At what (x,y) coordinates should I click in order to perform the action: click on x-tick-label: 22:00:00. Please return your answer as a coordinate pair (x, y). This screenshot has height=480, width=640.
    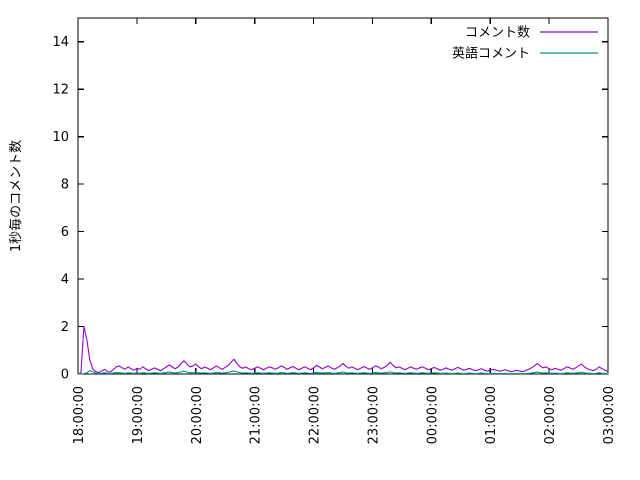
    Looking at the image, I should click on (315, 415).